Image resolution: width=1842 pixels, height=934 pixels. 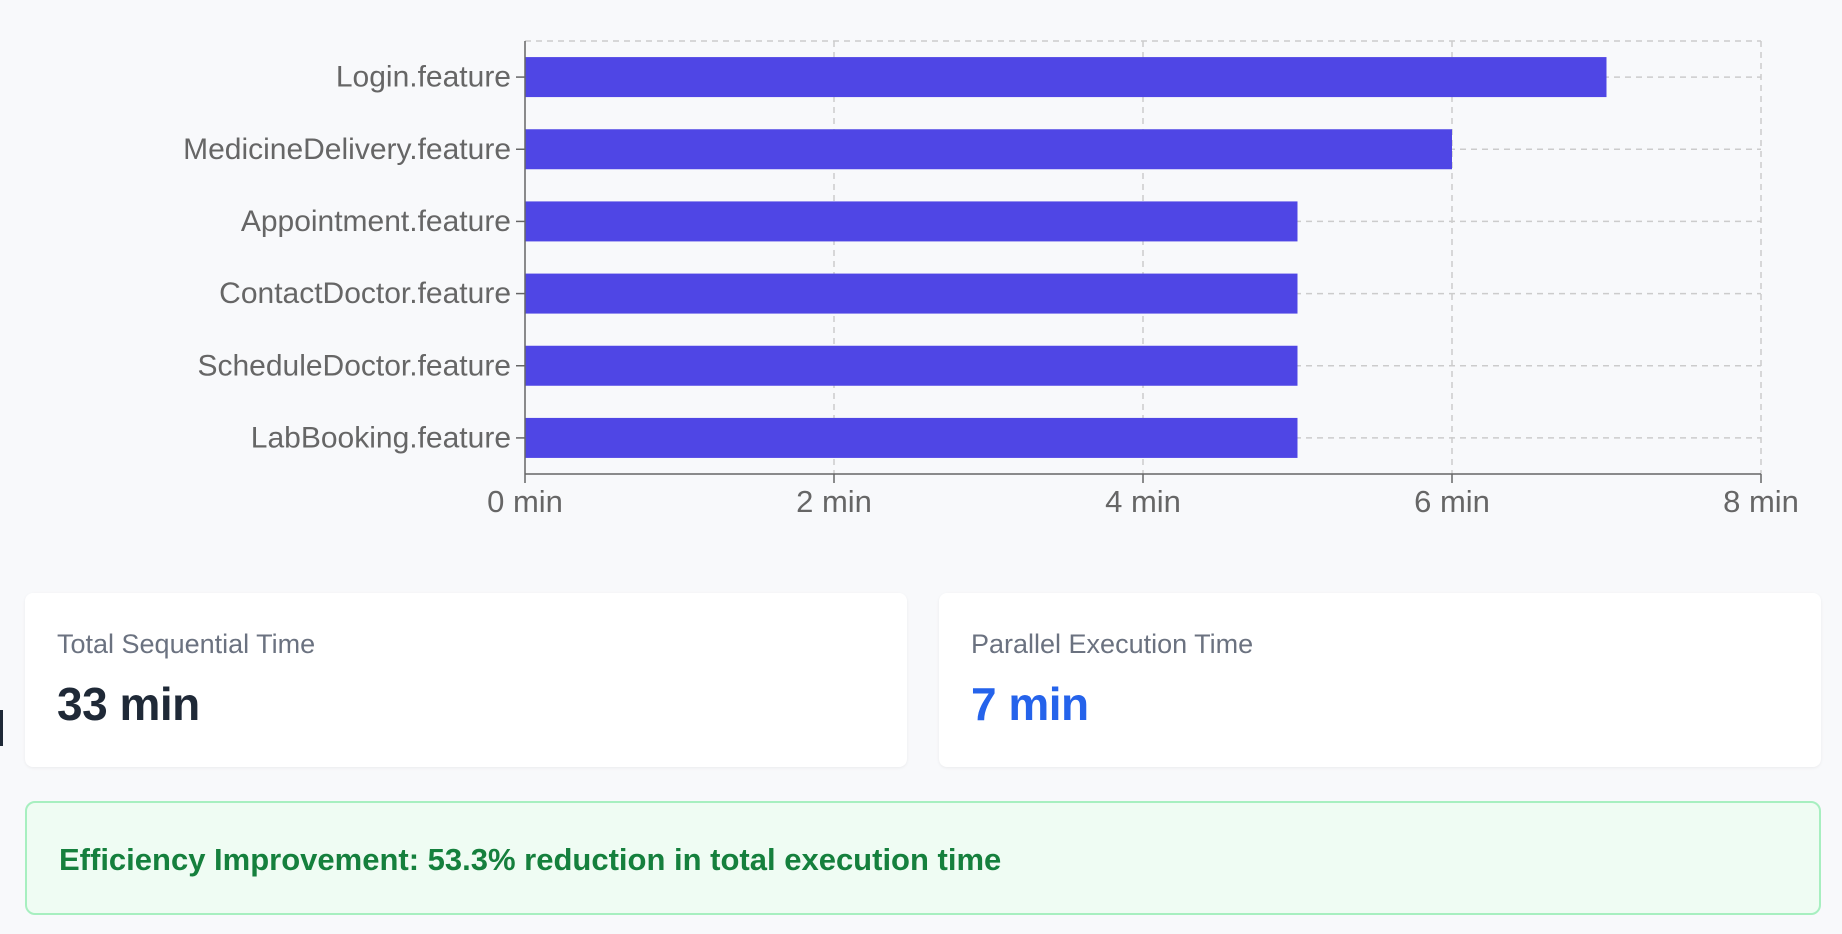 I want to click on category-label-1: MedicineDelivery.feature, so click(x=347, y=149).